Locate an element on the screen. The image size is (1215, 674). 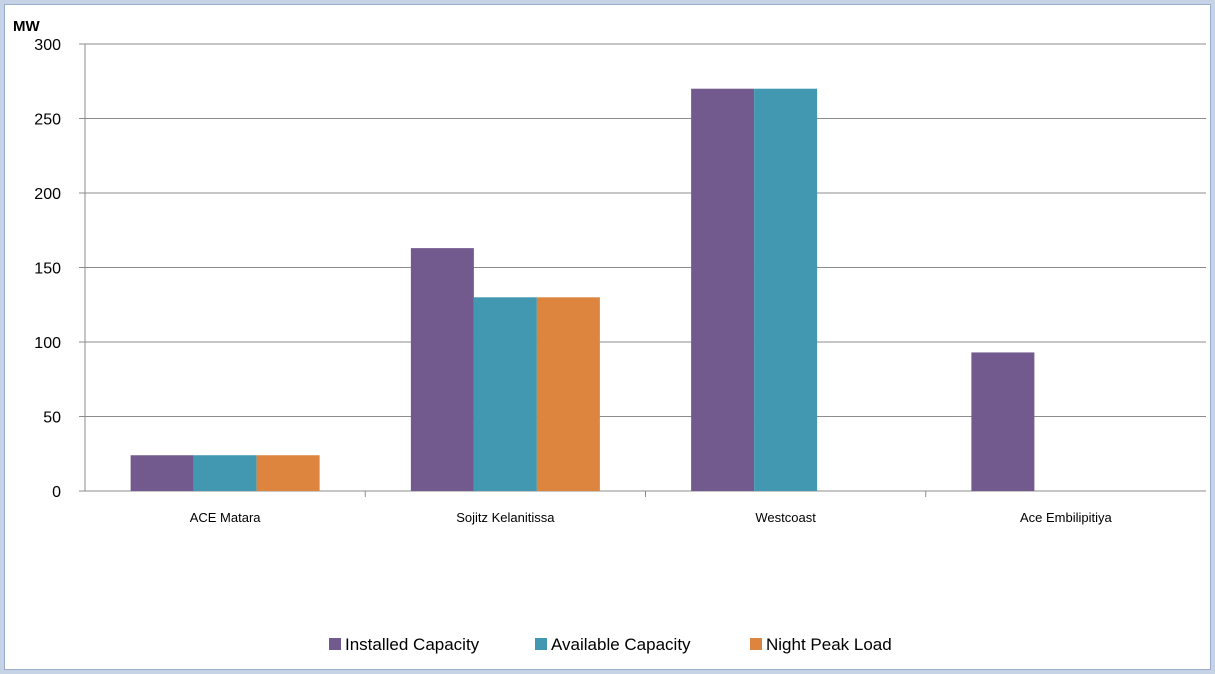
legend-label: Night Peak Load is located at coordinates (829, 644).